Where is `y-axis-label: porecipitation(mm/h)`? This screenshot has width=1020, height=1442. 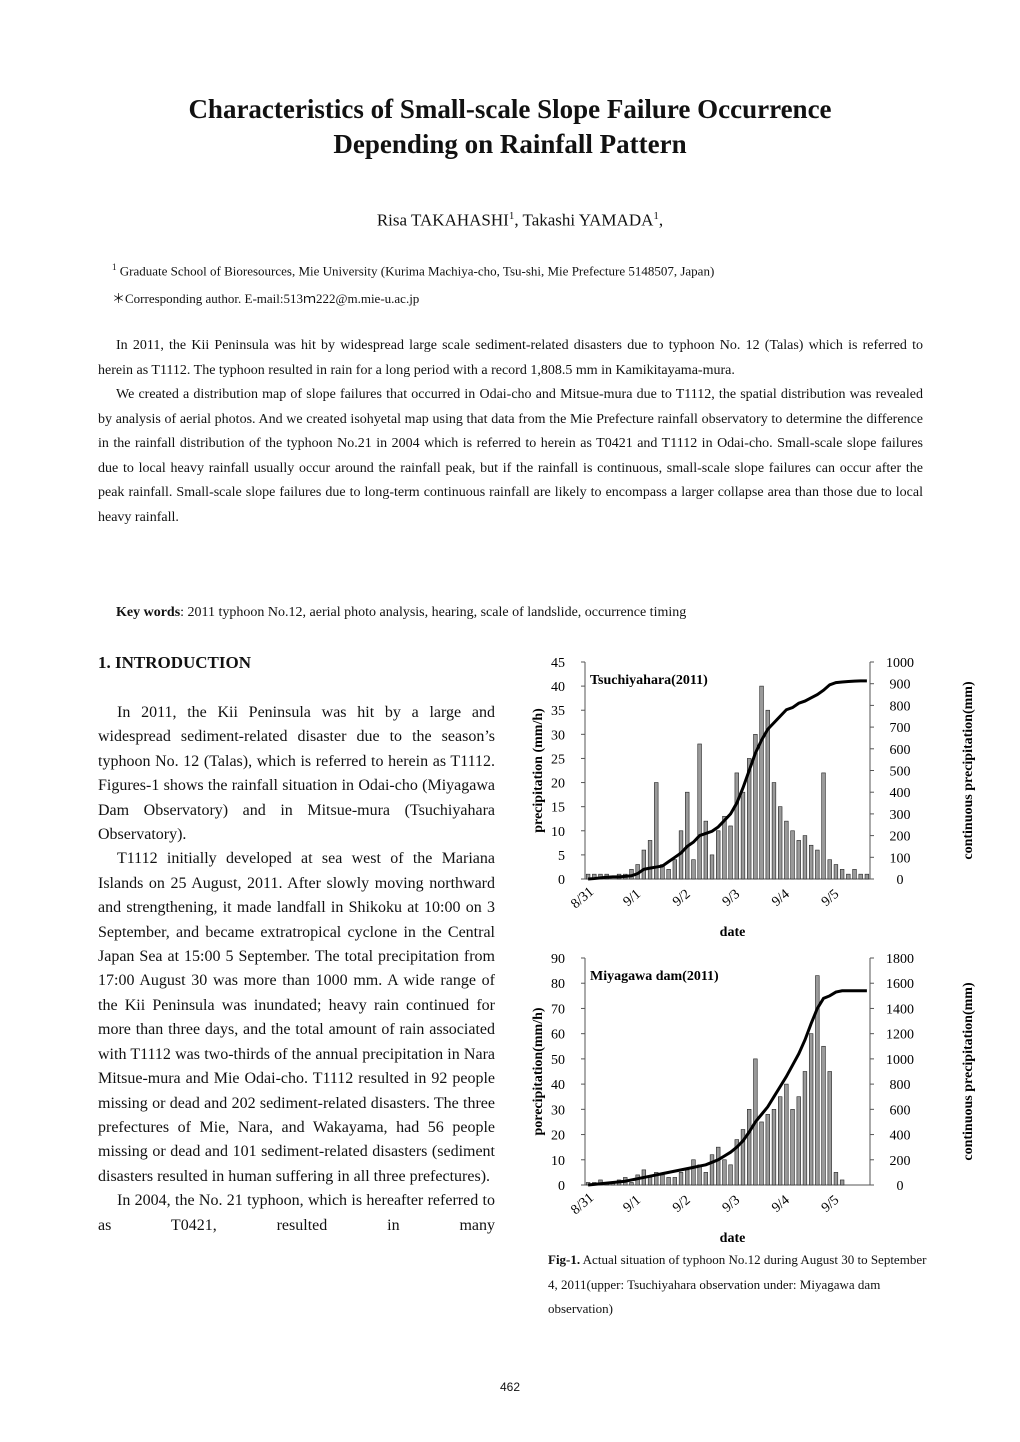 y-axis-label: porecipitation(mm/h) is located at coordinates (538, 1071).